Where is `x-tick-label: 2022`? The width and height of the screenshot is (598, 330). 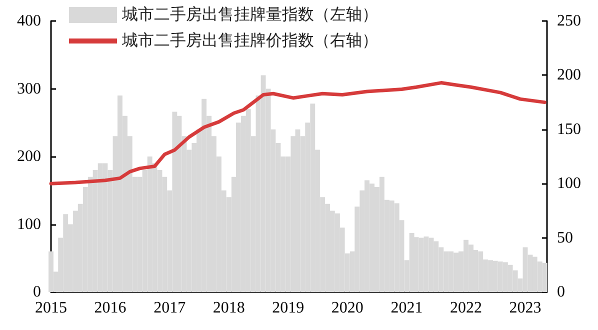 x-tick-label: 2022 is located at coordinates (466, 308).